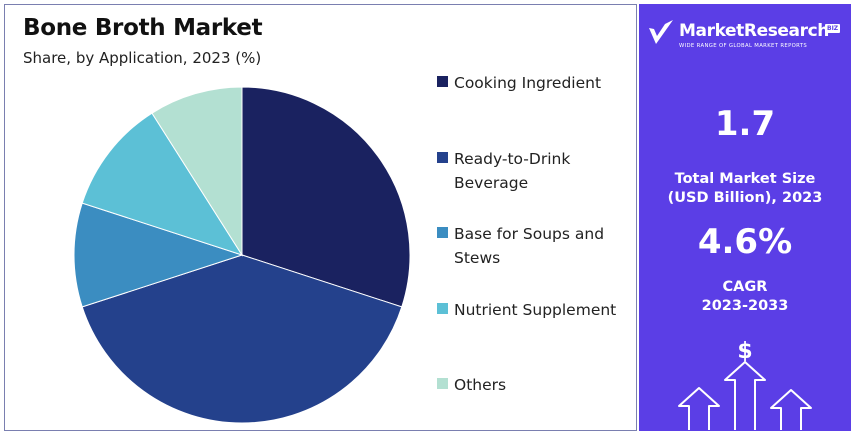  I want to click on growth-arrows-dollar-icon: $, so click(745, 384).